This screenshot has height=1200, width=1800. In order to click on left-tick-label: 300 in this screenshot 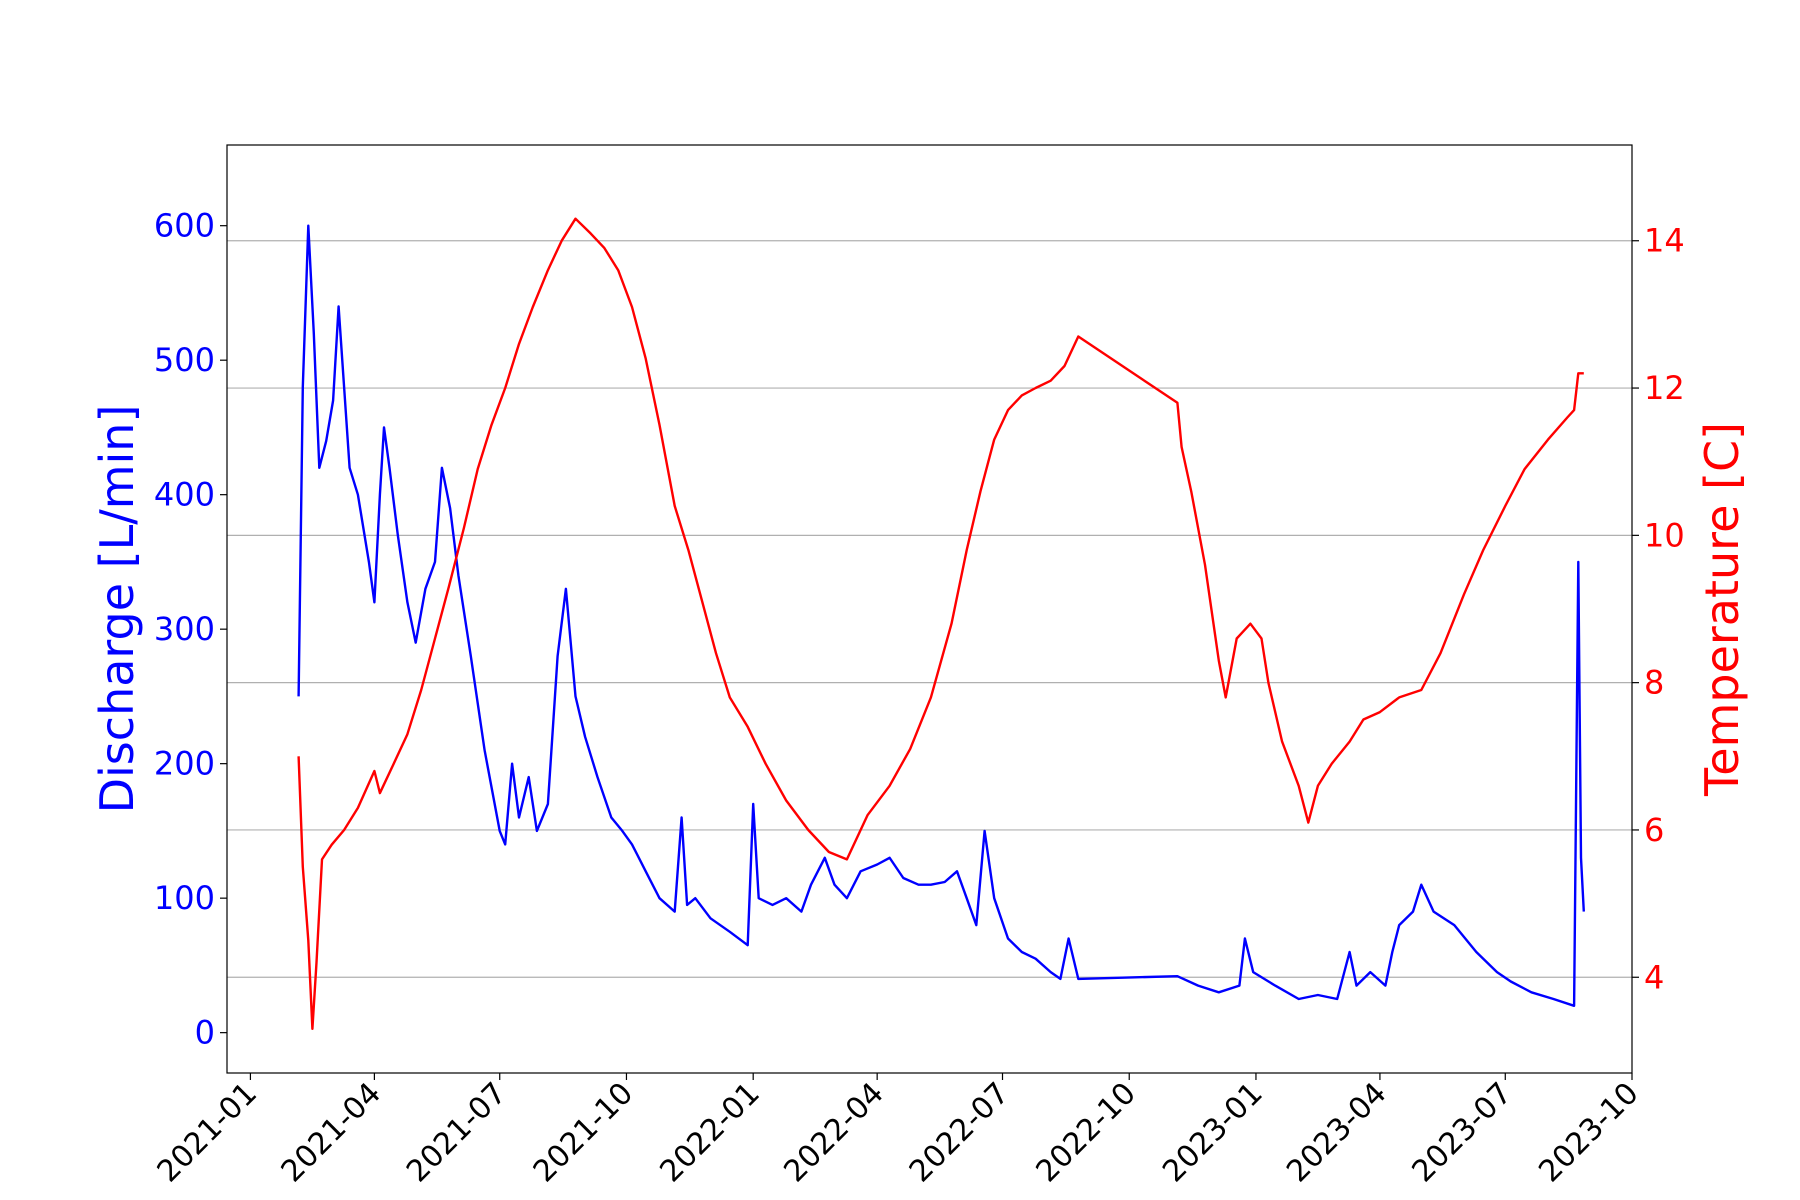, I will do `click(184, 629)`.